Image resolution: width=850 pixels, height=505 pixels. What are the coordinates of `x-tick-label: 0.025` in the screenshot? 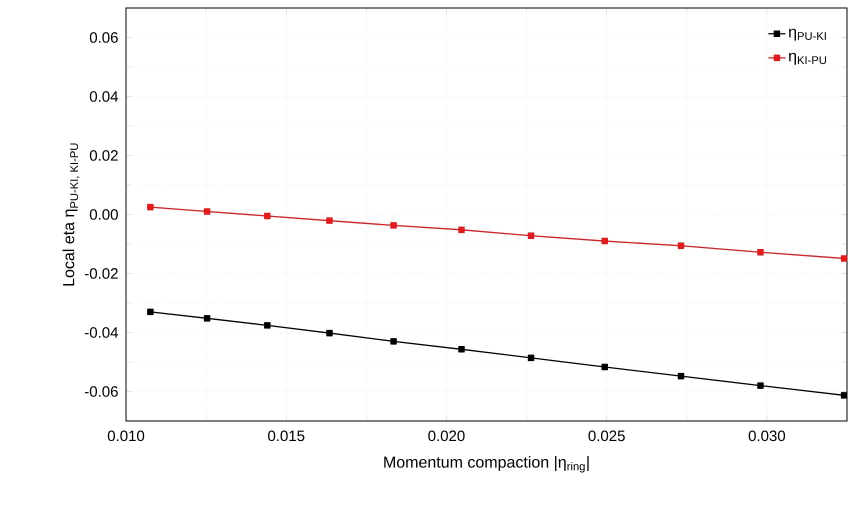 It's located at (606, 436).